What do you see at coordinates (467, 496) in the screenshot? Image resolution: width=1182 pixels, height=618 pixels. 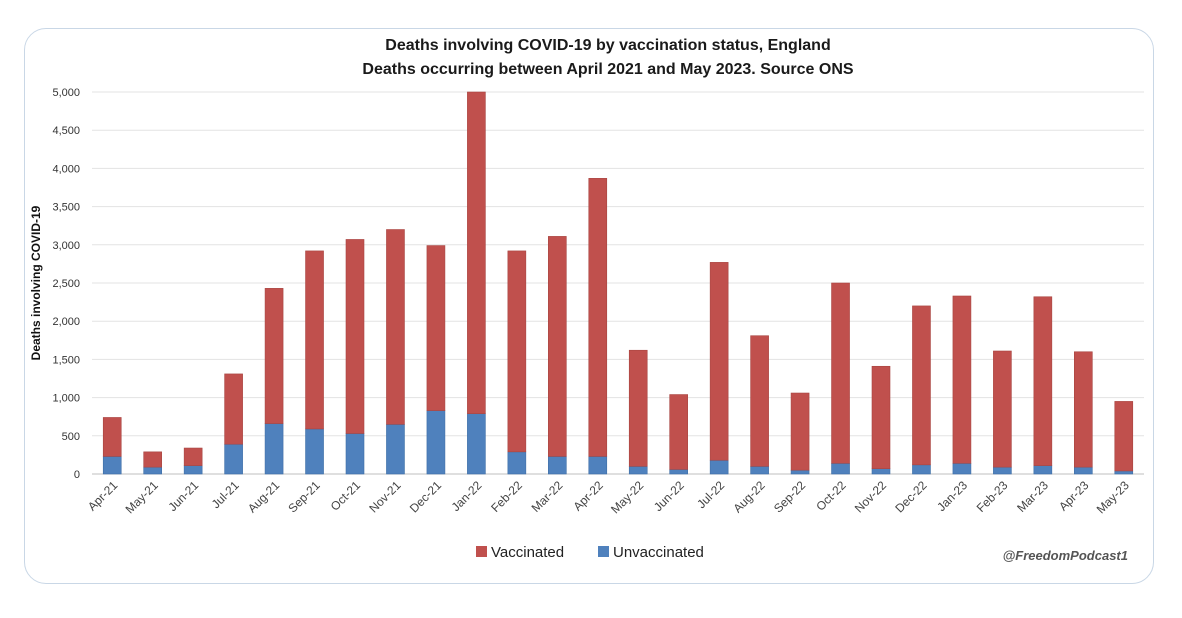 I see `x-tick-label: Jan-22` at bounding box center [467, 496].